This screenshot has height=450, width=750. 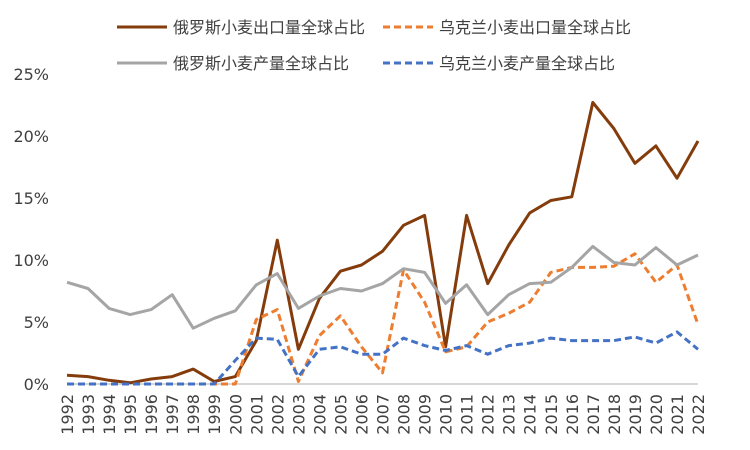 I want to click on legend-label-3: 乌克兰小麦产量全球占比, so click(x=527, y=63).